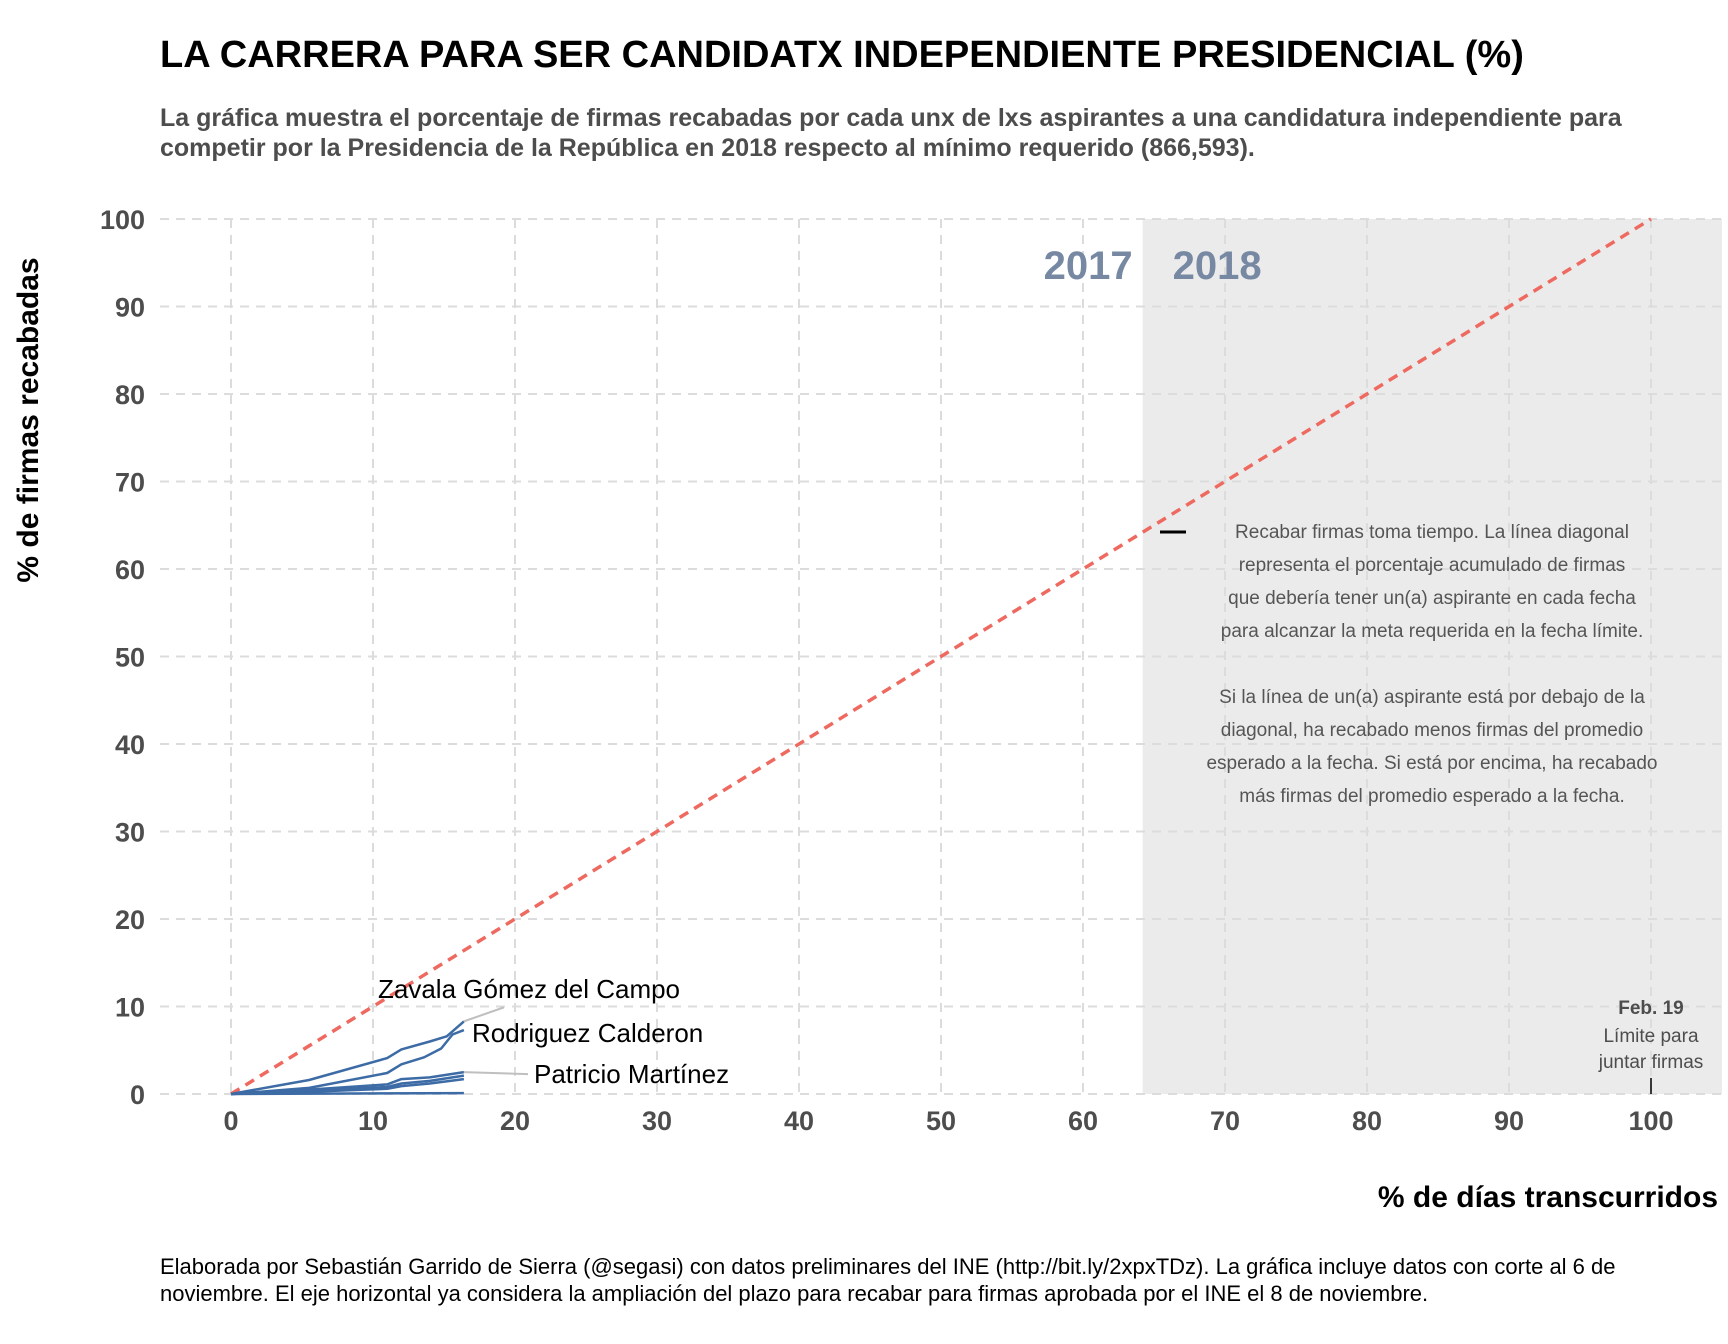 Image resolution: width=1728 pixels, height=1344 pixels. I want to click on y-tick-label: 100, so click(122, 220).